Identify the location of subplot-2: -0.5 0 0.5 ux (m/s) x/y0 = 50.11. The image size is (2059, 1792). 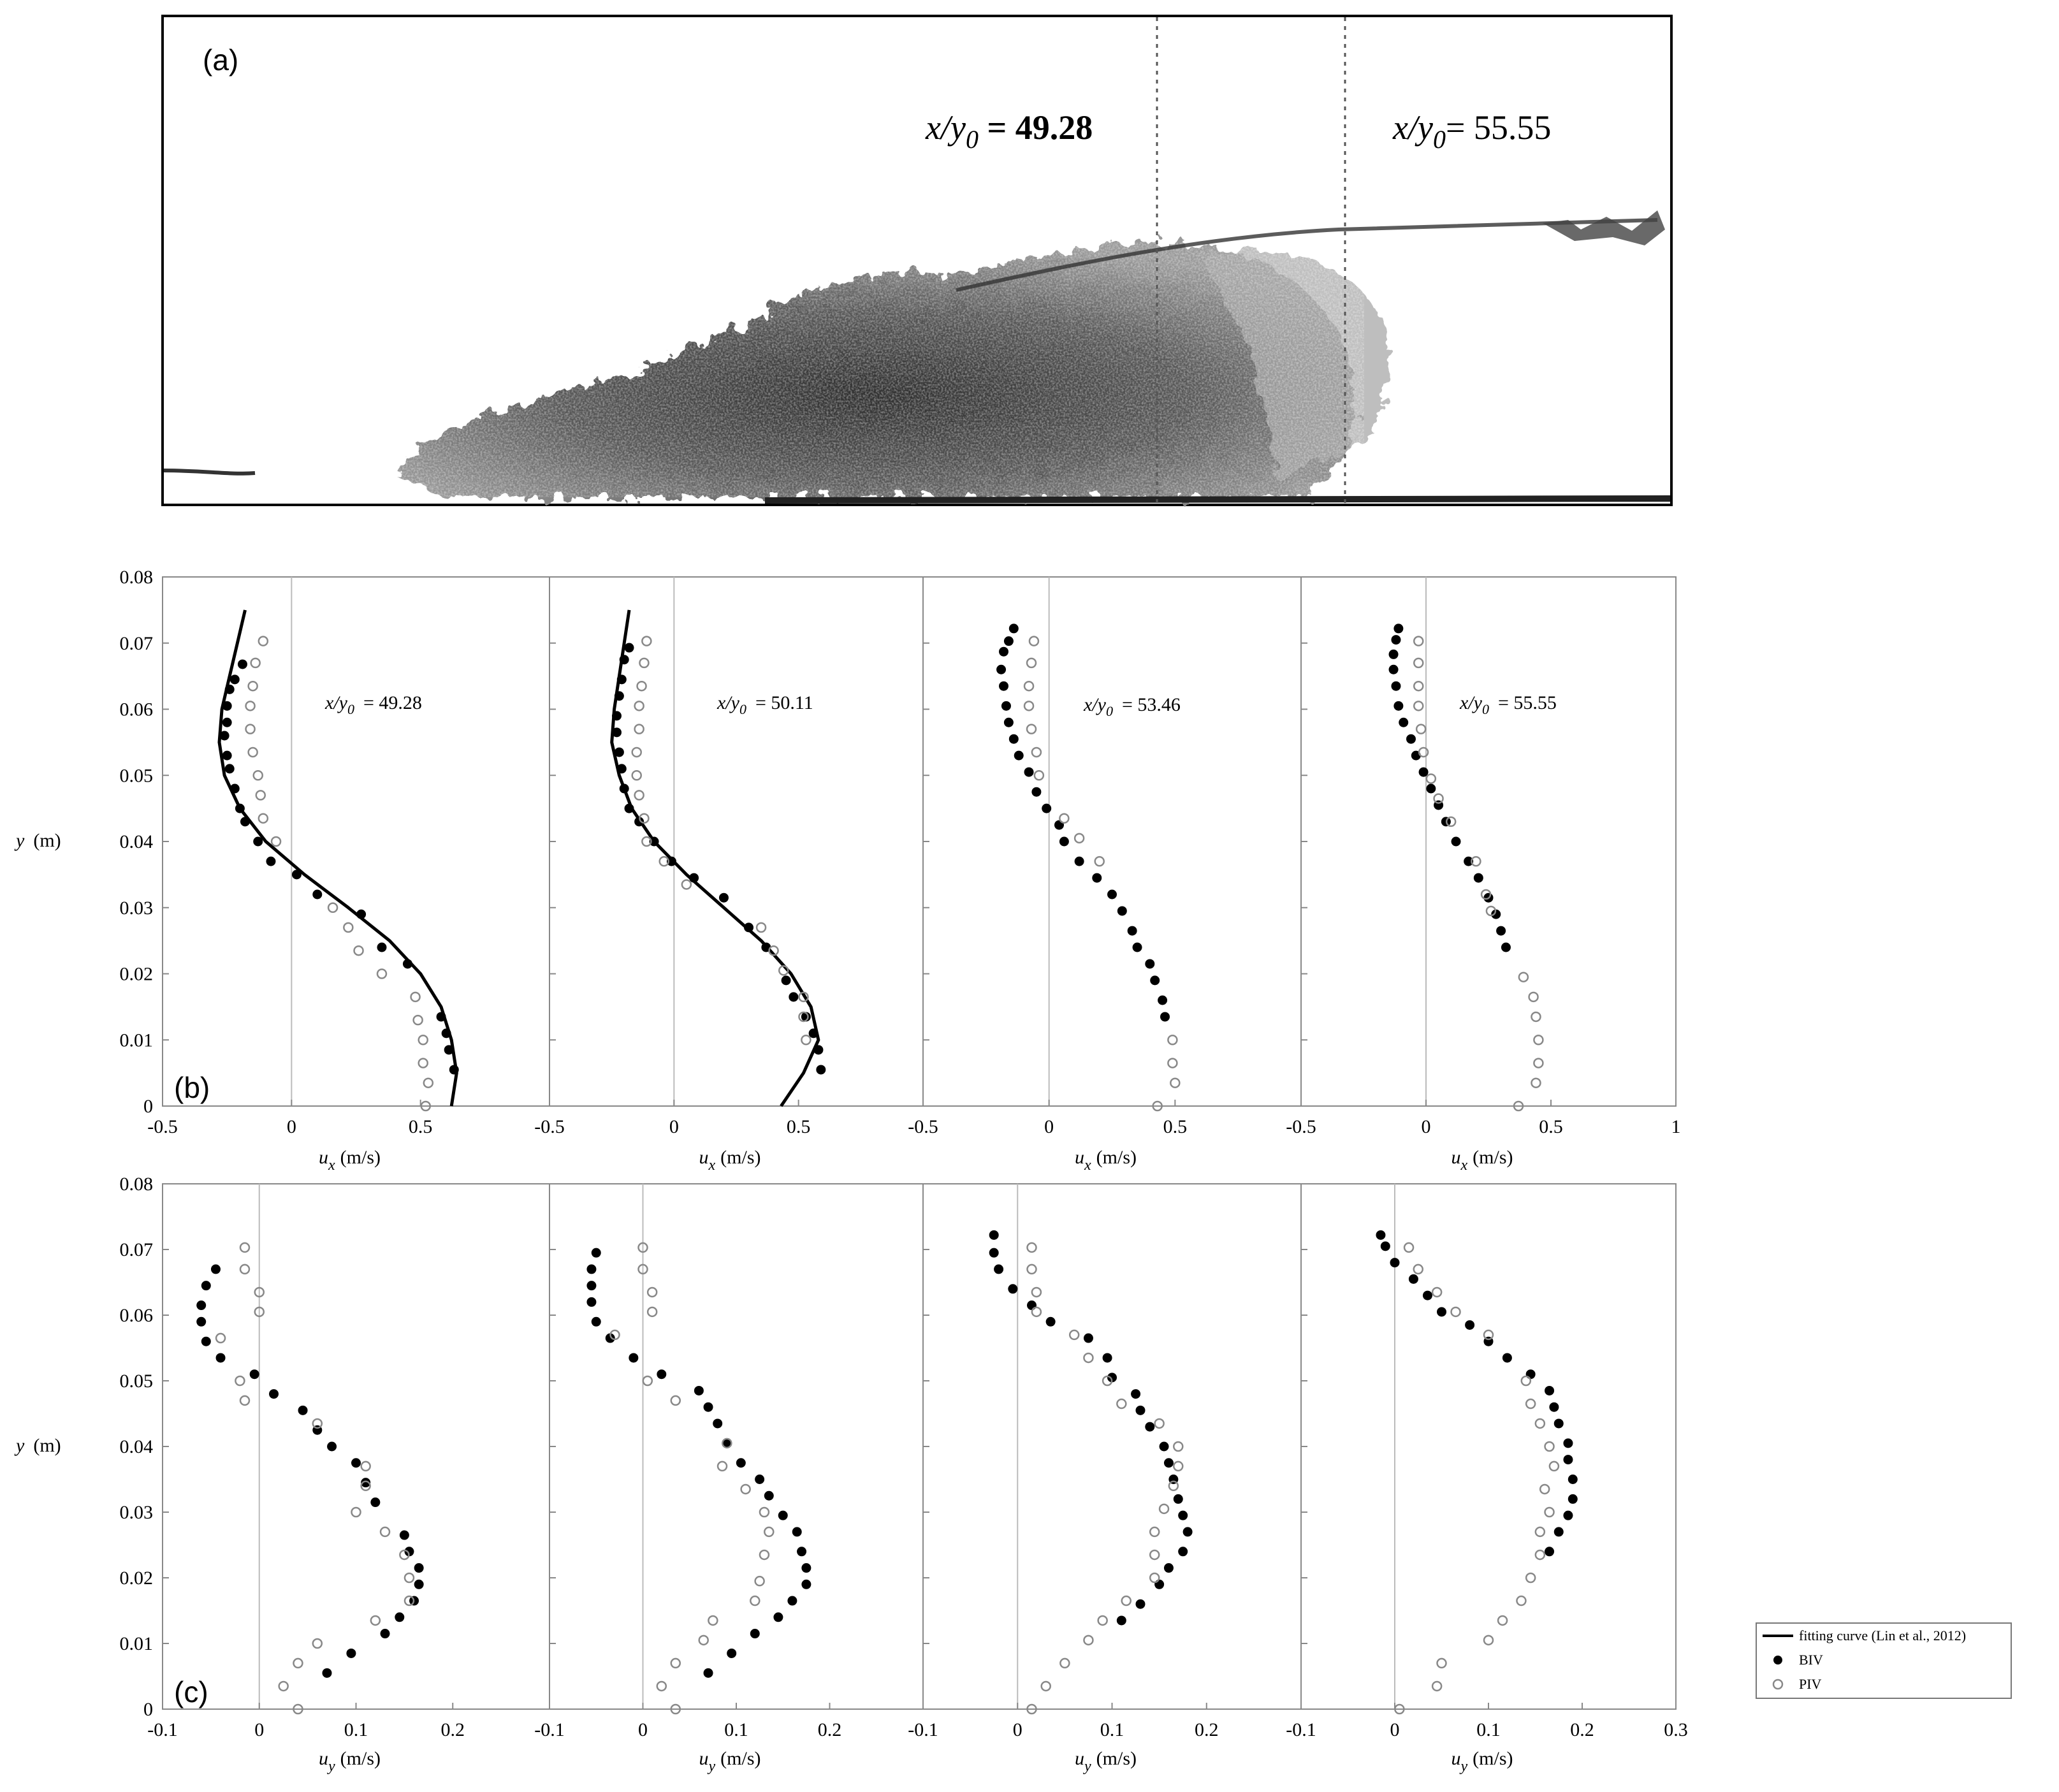
(729, 875).